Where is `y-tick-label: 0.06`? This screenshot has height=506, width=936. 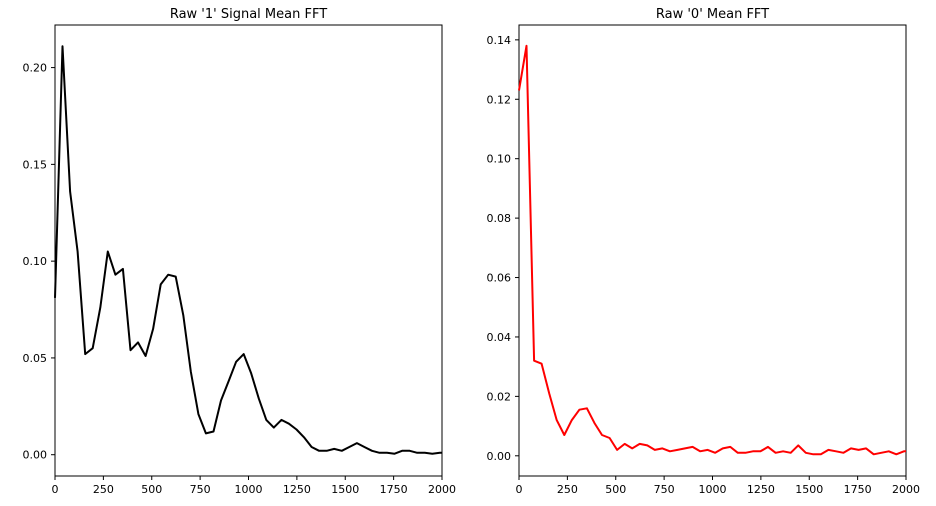
y-tick-label: 0.06 is located at coordinates (499, 278).